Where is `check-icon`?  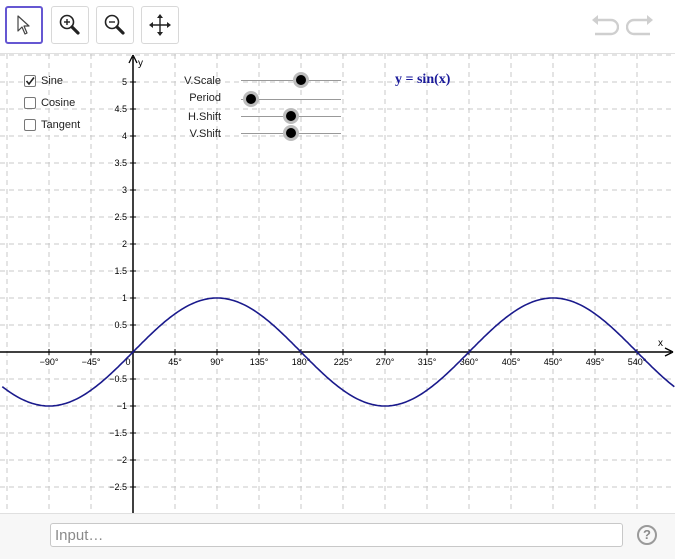
check-icon is located at coordinates (30, 81).